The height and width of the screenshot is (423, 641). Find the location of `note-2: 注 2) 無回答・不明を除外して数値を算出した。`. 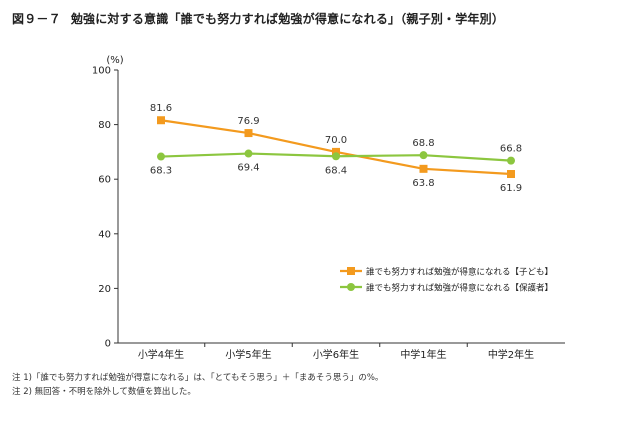

note-2: 注 2) 無回答・不明を除外して数値を算出した。 is located at coordinates (104, 392).